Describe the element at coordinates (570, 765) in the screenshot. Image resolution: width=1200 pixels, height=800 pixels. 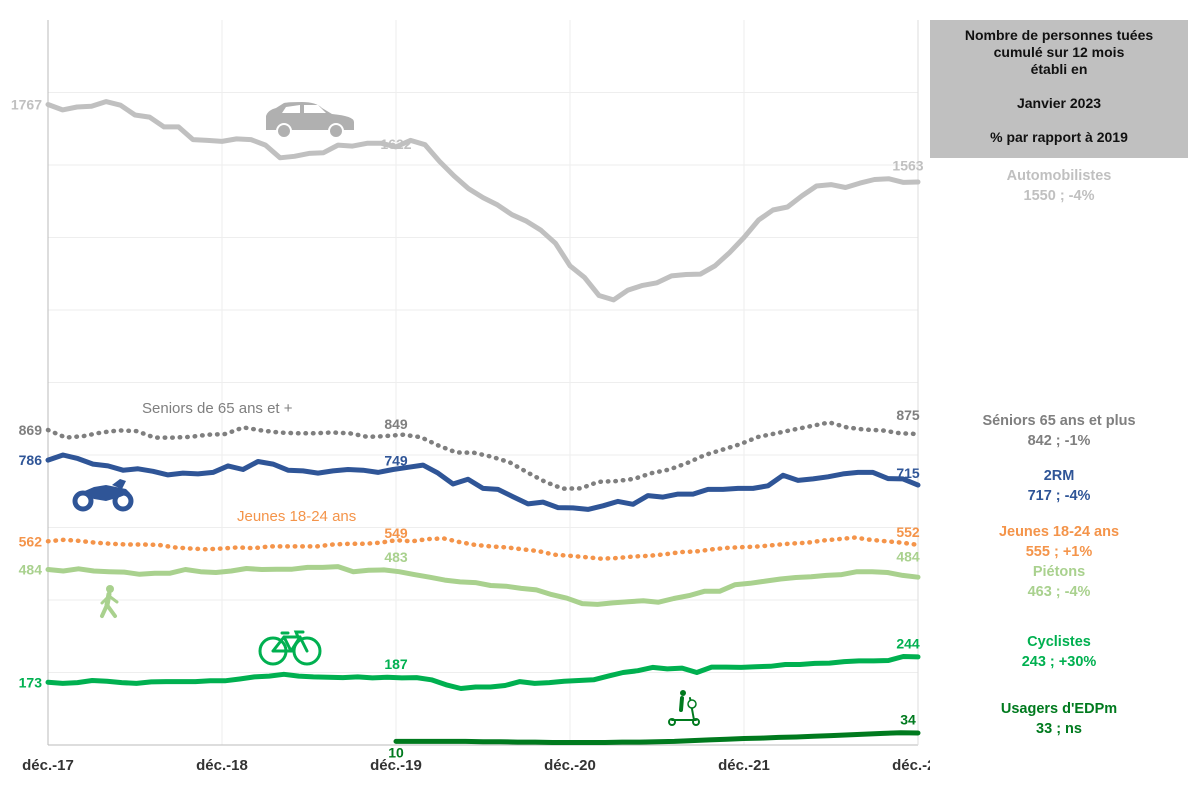
I see `x-tick-label: déc.-20` at that location.